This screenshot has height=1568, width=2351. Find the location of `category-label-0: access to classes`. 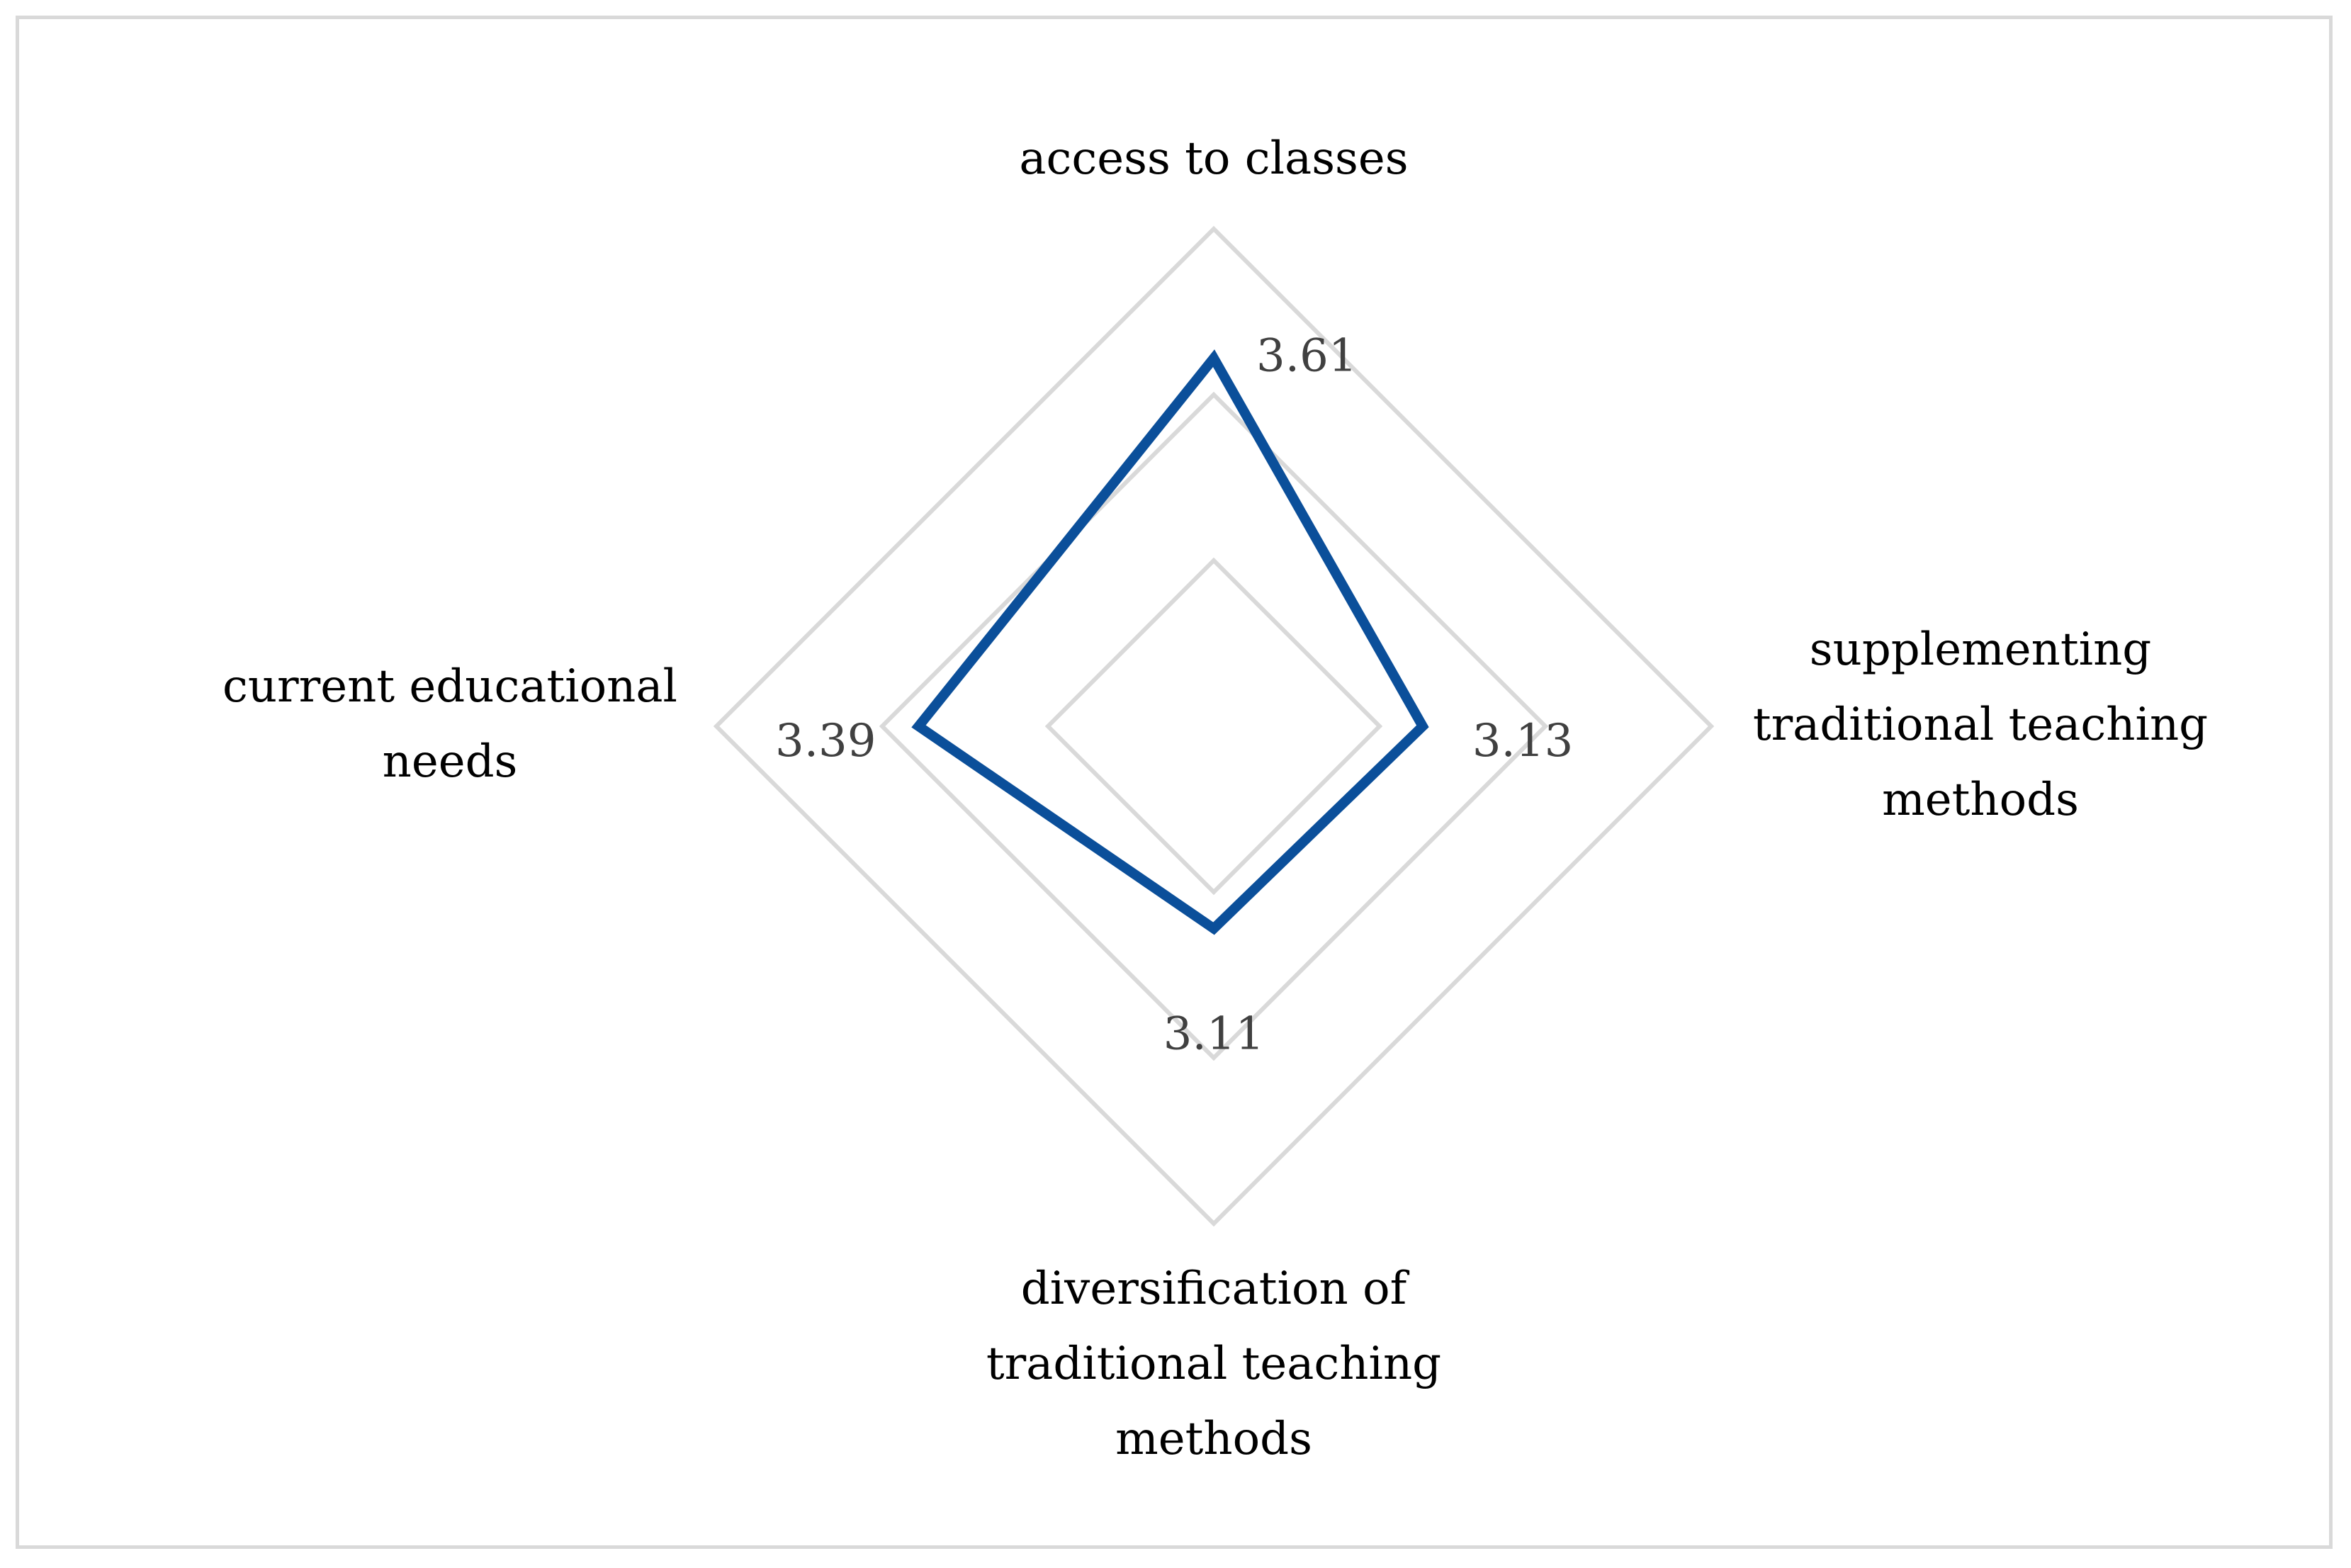

category-label-0: access to classes is located at coordinates (1213, 158).